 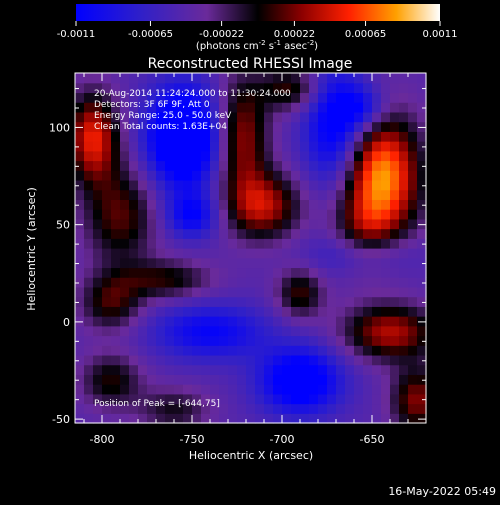 What do you see at coordinates (365, 34) in the screenshot?
I see `colorbar-tick-label: 0.00065` at bounding box center [365, 34].